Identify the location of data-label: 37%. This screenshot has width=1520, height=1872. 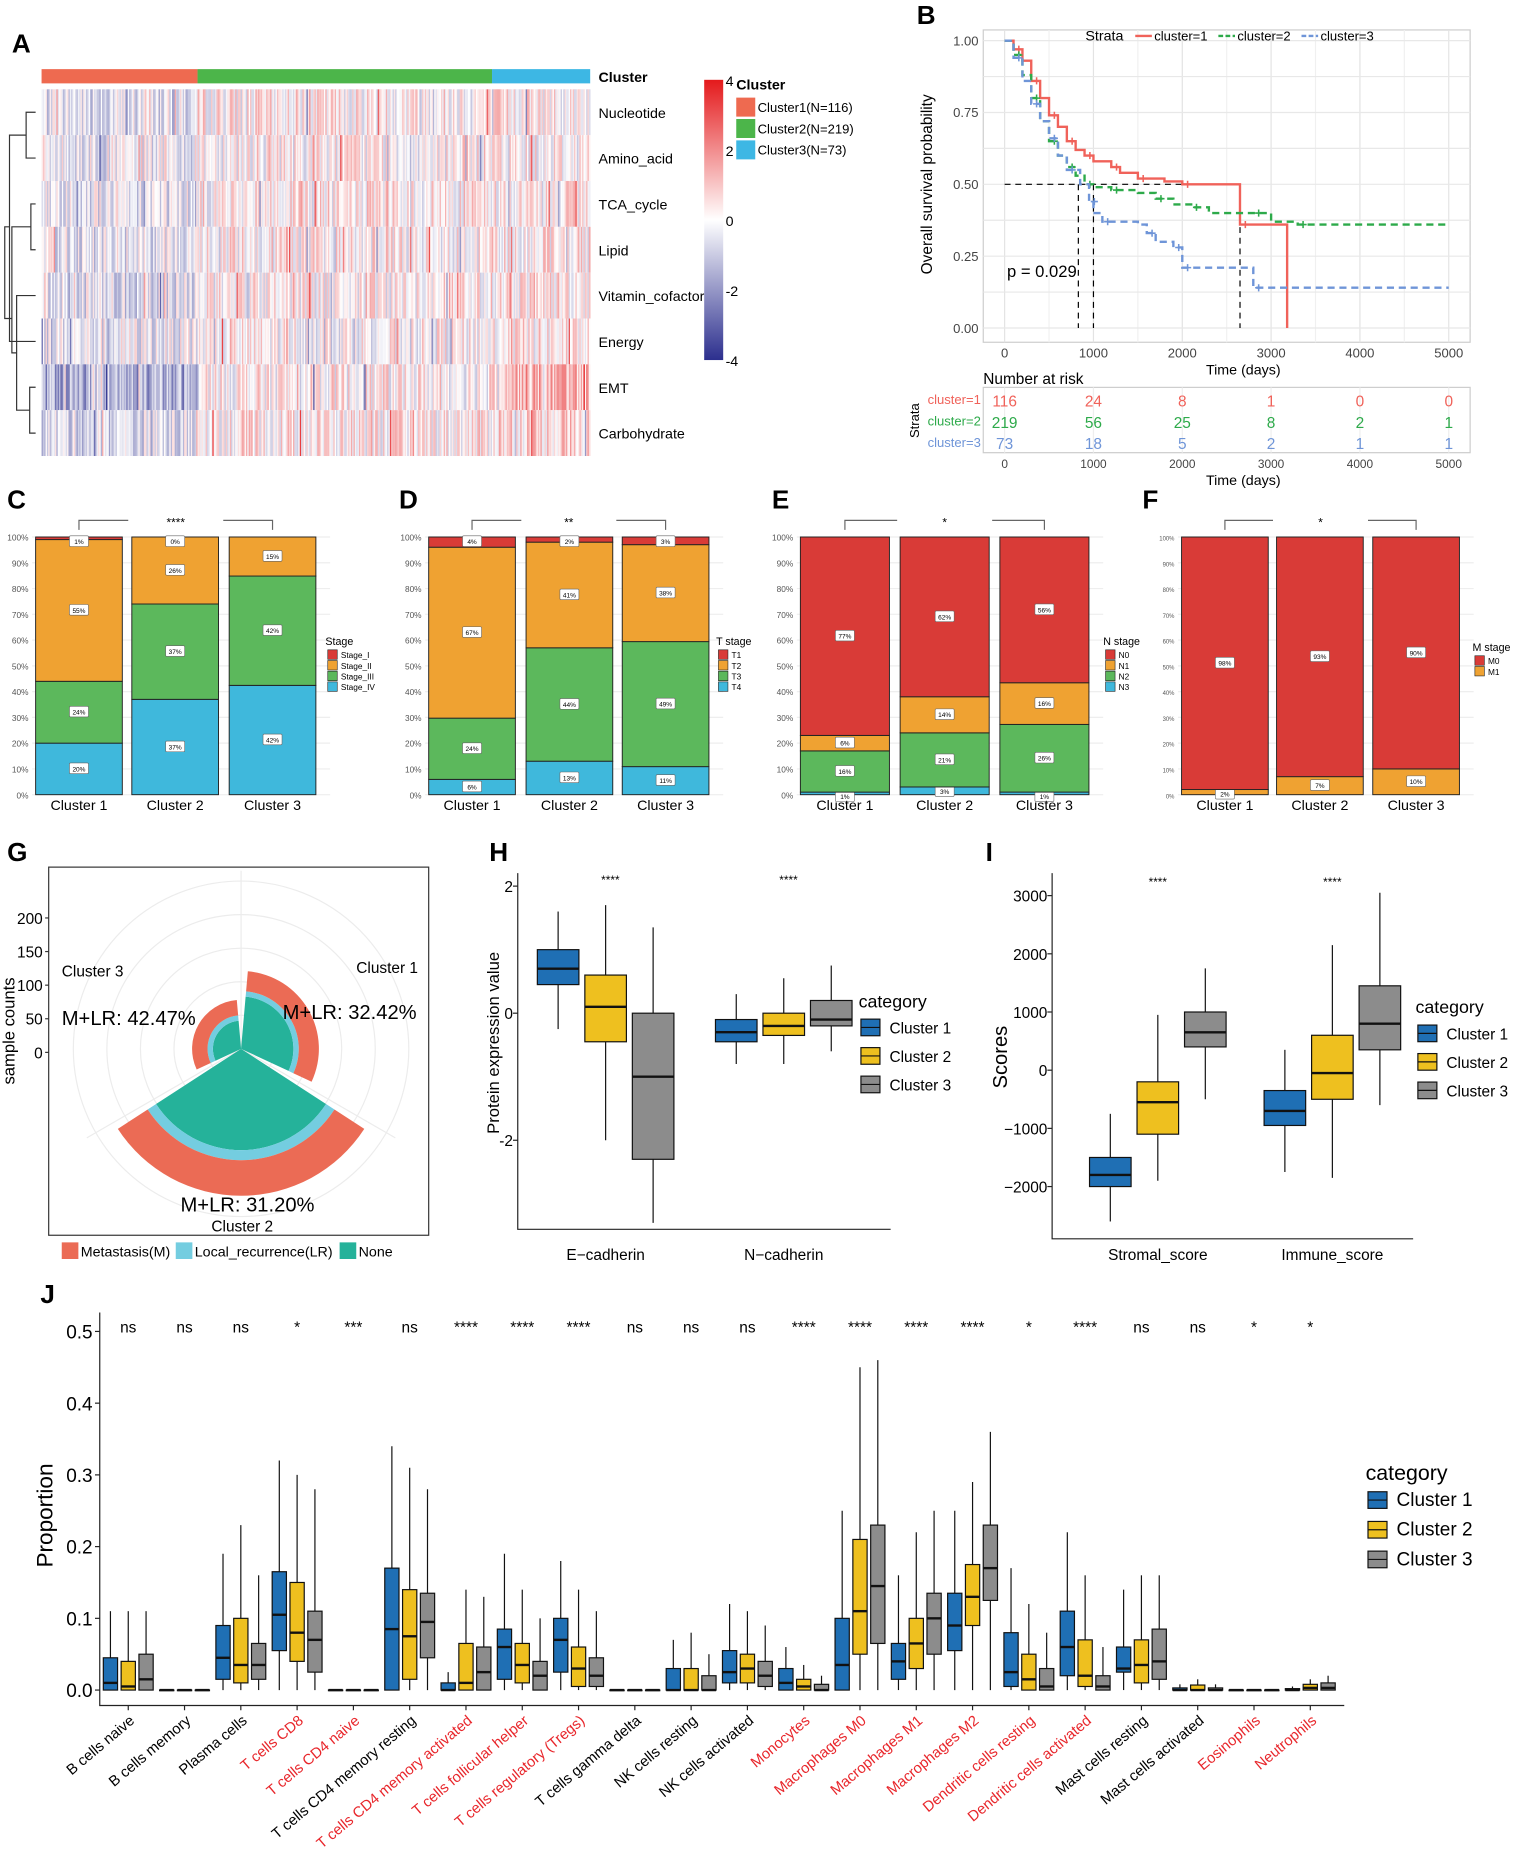
(175, 747).